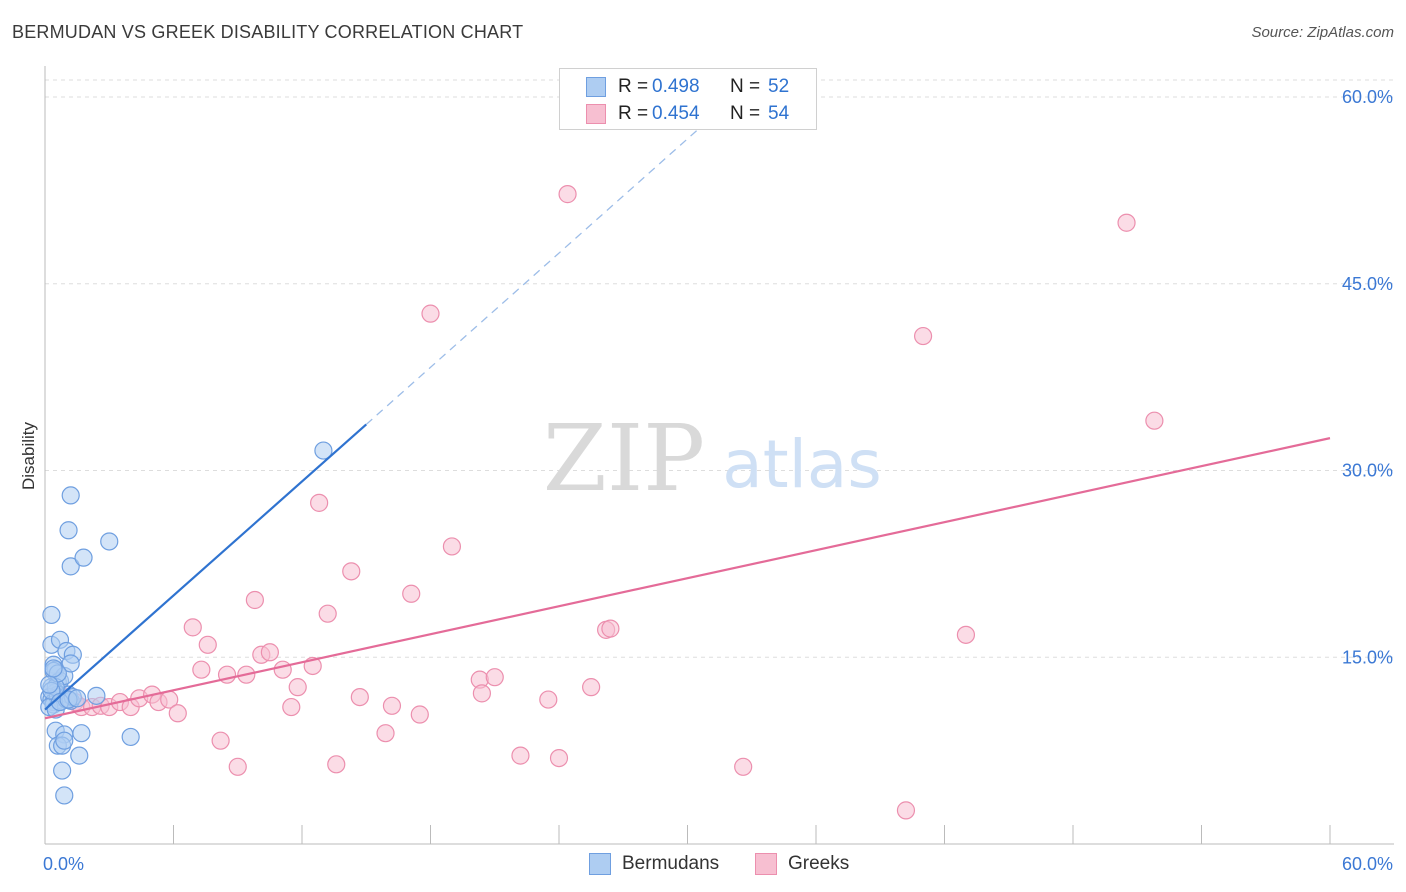  I want to click on x-tick-label-max: 60.0%, so click(1367, 864).